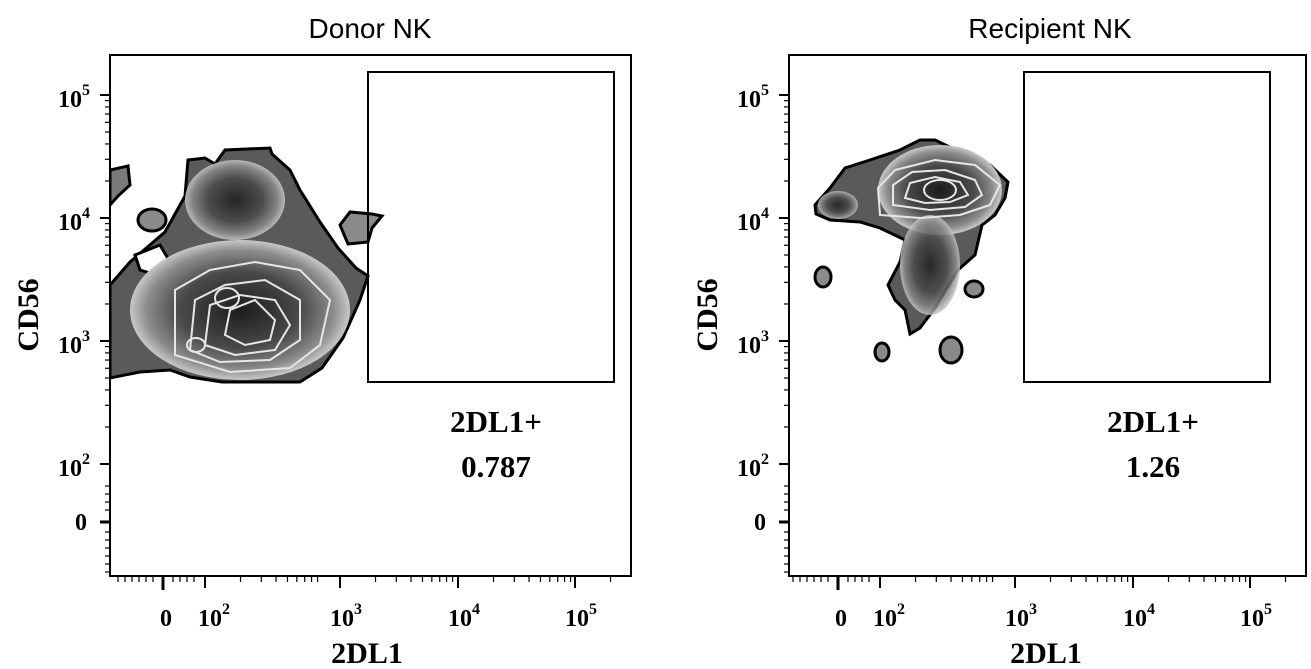 This screenshot has height=669, width=1311. What do you see at coordinates (1050, 28) in the screenshot?
I see `panel-title: Recipient NK` at bounding box center [1050, 28].